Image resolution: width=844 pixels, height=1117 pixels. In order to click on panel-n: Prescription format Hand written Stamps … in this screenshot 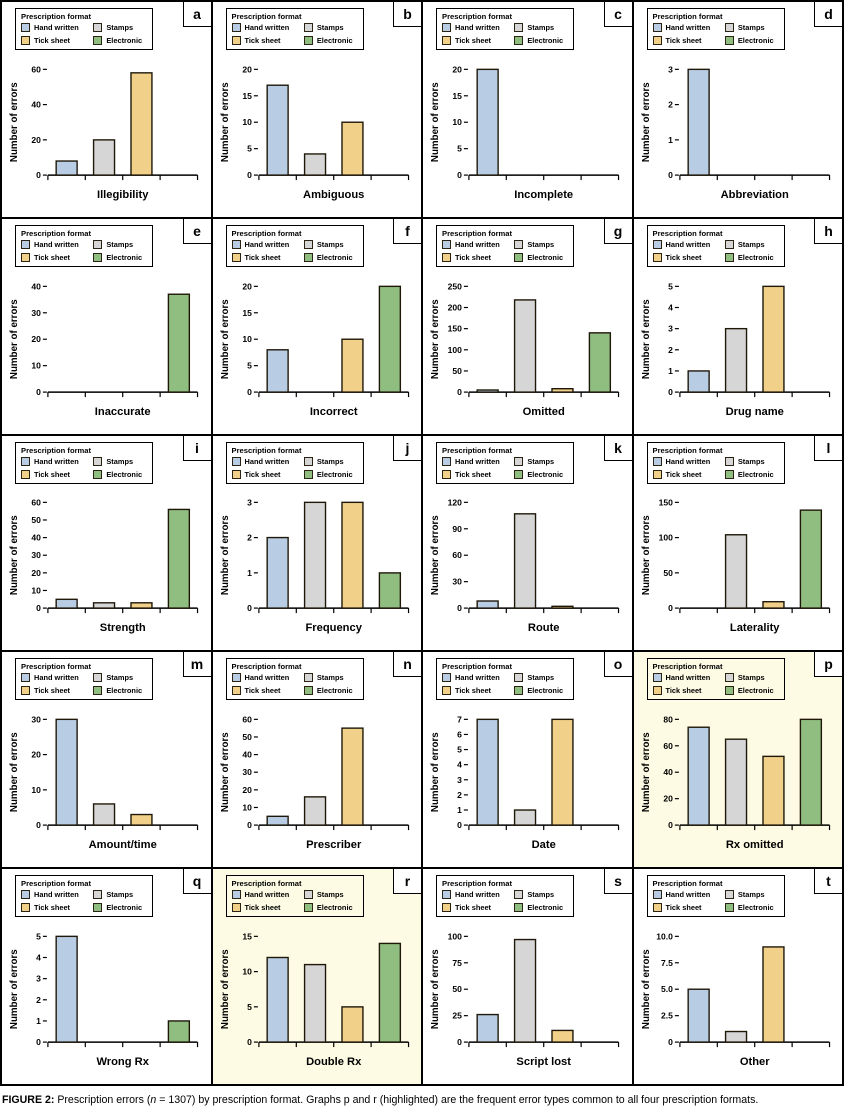, I will do `click(316, 760)`.